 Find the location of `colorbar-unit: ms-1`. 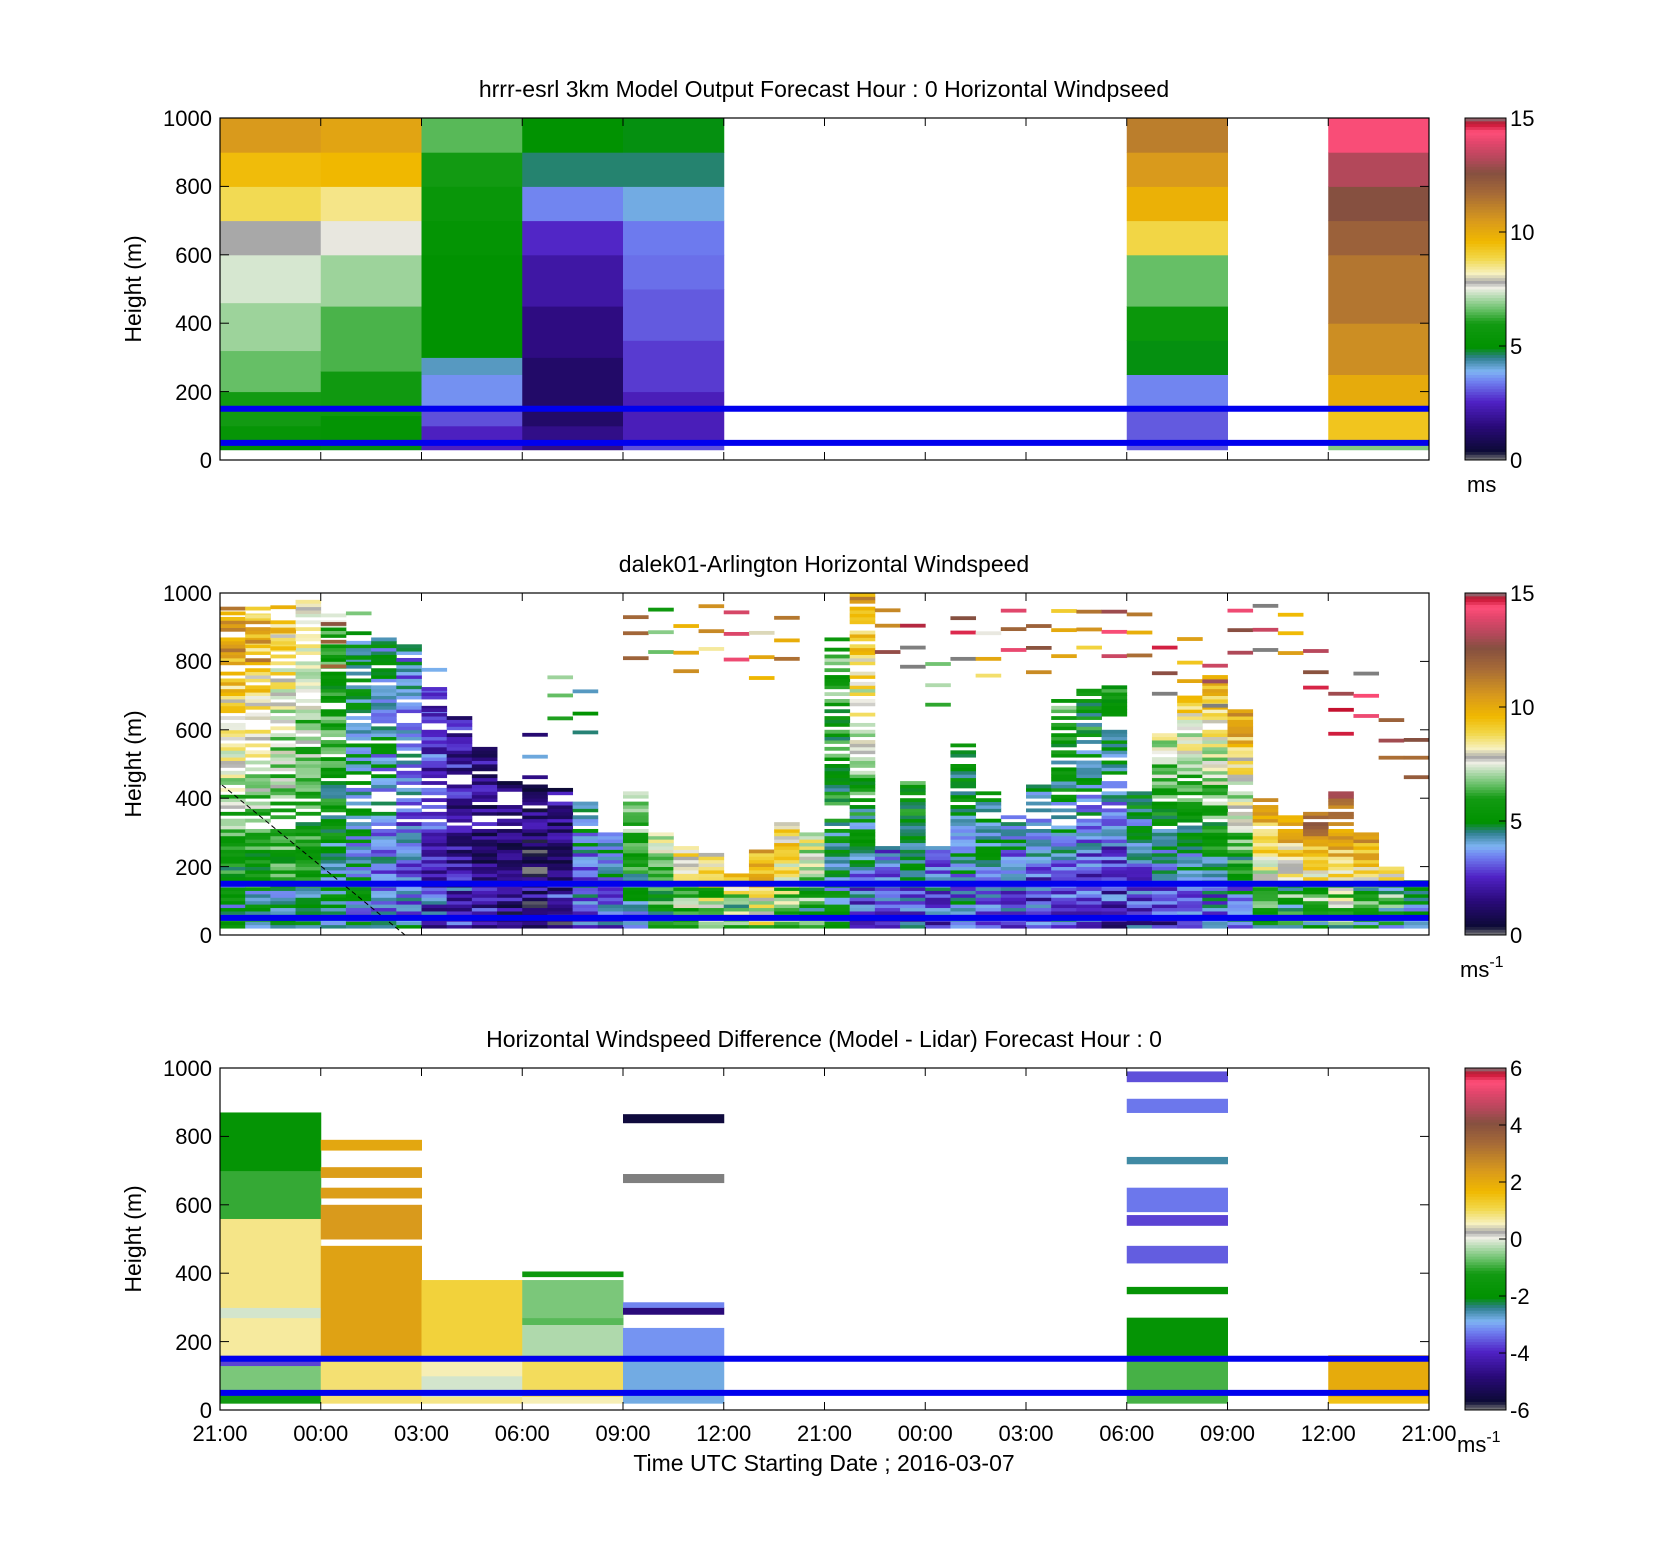

colorbar-unit: ms-1 is located at coordinates (1479, 1443).